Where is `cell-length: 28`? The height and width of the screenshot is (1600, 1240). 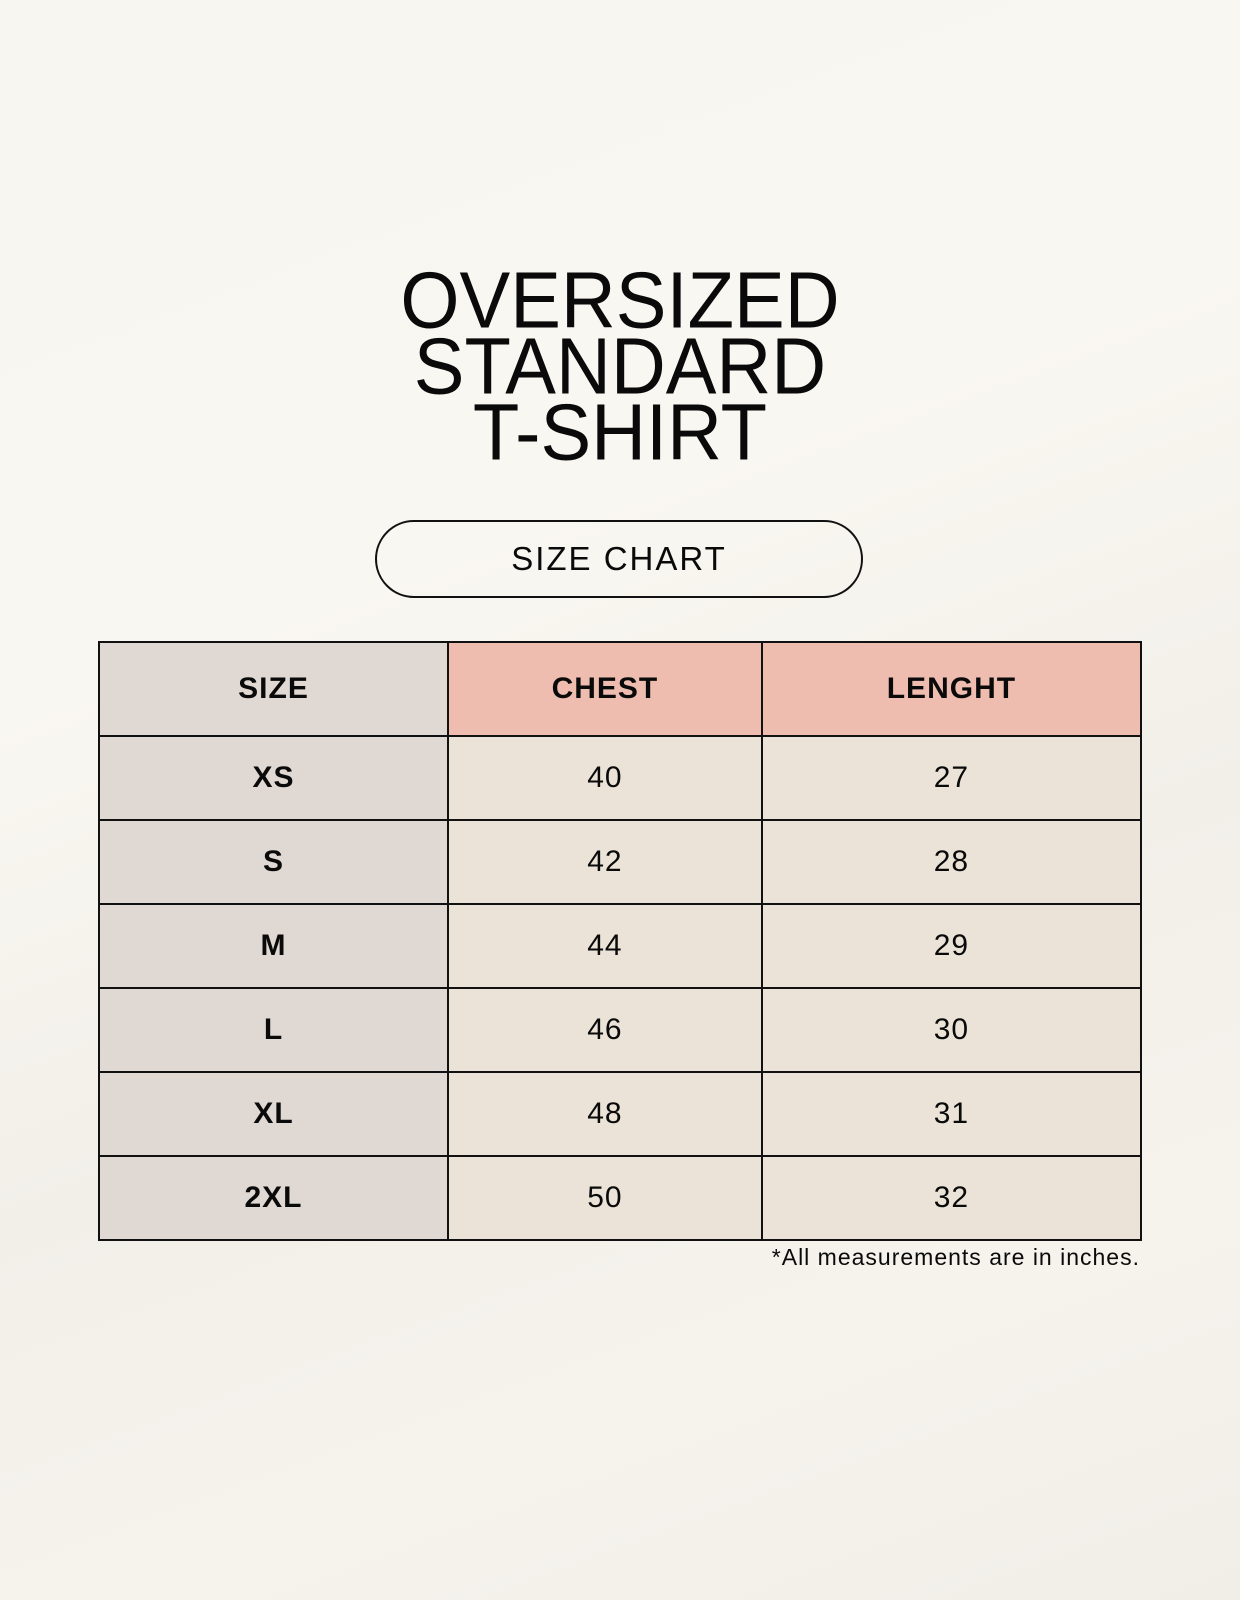
cell-length: 28 is located at coordinates (951, 862).